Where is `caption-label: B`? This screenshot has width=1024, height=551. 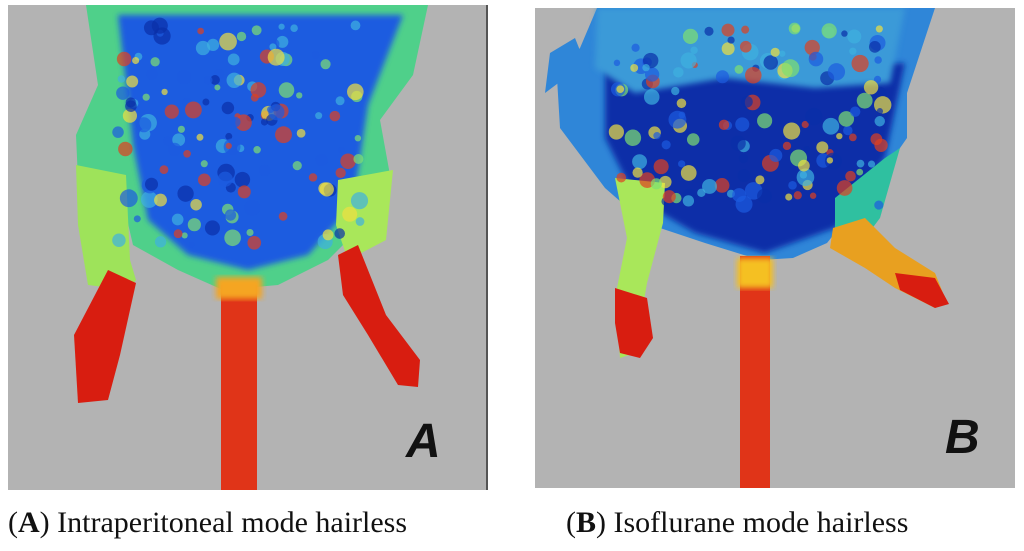 caption-label: B is located at coordinates (586, 522).